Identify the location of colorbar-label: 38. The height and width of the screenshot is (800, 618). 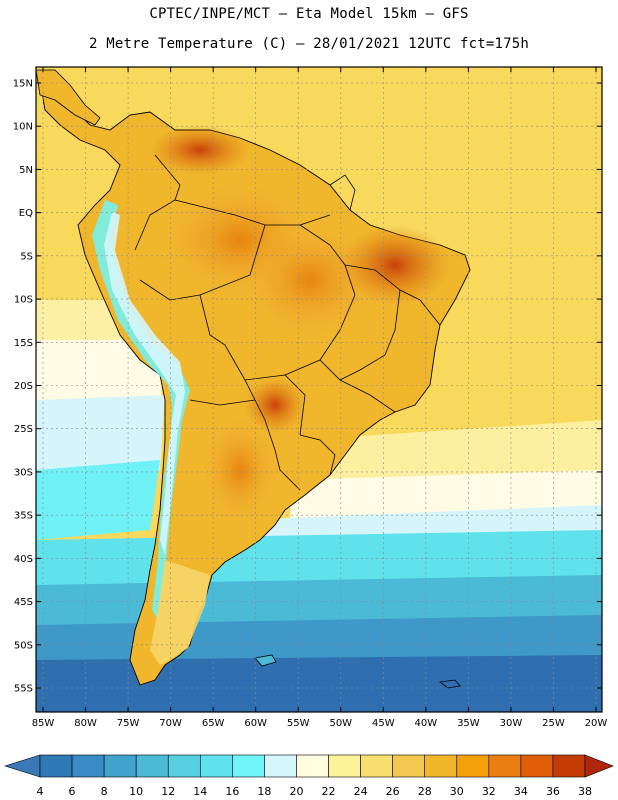
(585, 791).